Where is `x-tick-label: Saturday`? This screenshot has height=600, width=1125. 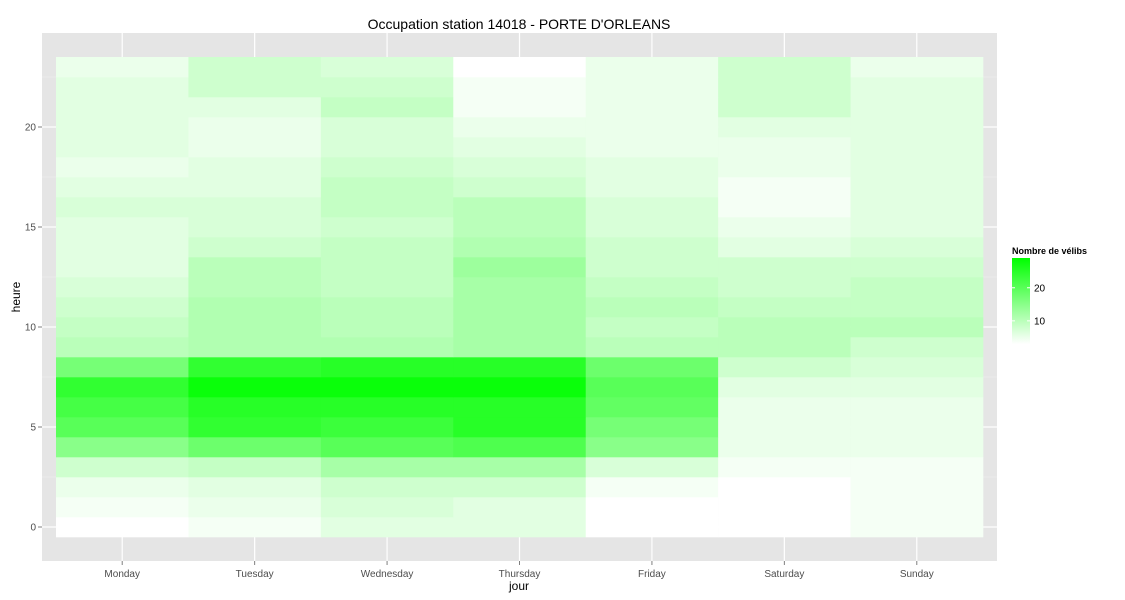
x-tick-label: Saturday is located at coordinates (784, 574).